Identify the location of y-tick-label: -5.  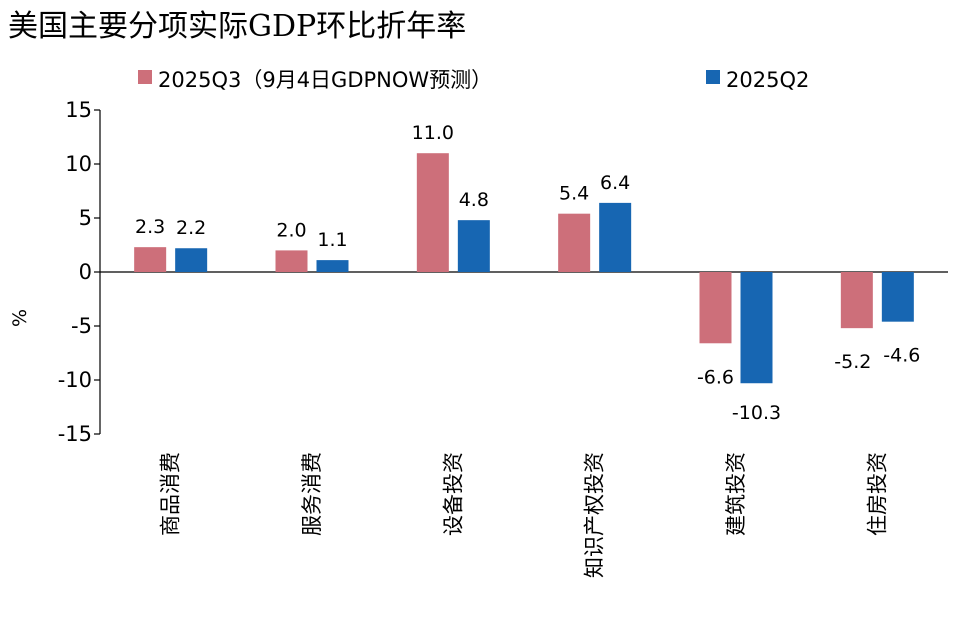
(81, 326).